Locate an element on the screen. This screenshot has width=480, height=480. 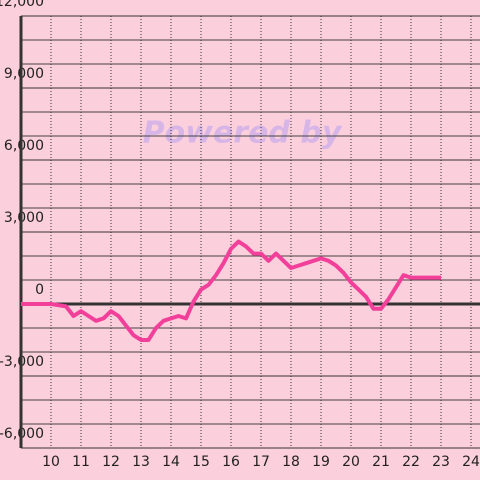
x-tick-label: 18 is located at coordinates (291, 462).